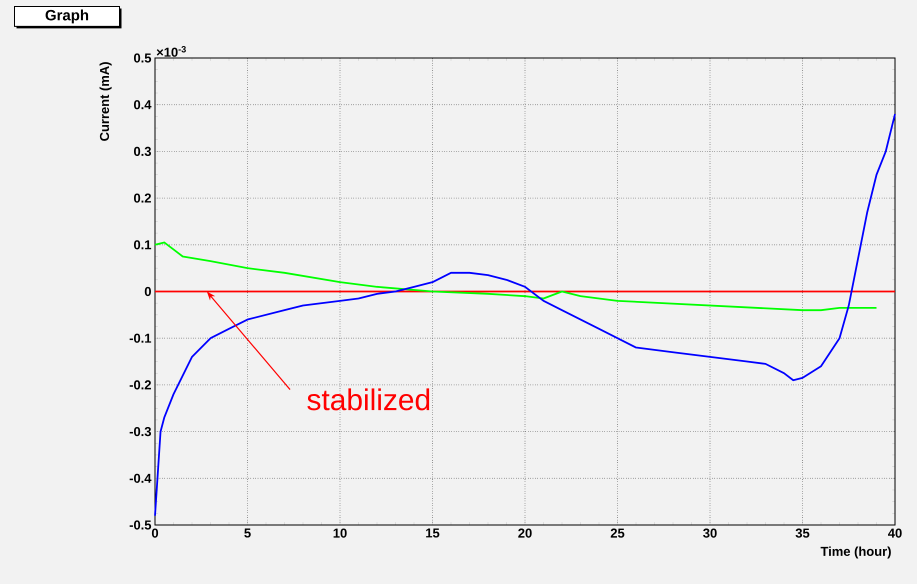 This screenshot has width=917, height=584. I want to click on y-tick-label: 0.5, so click(143, 58).